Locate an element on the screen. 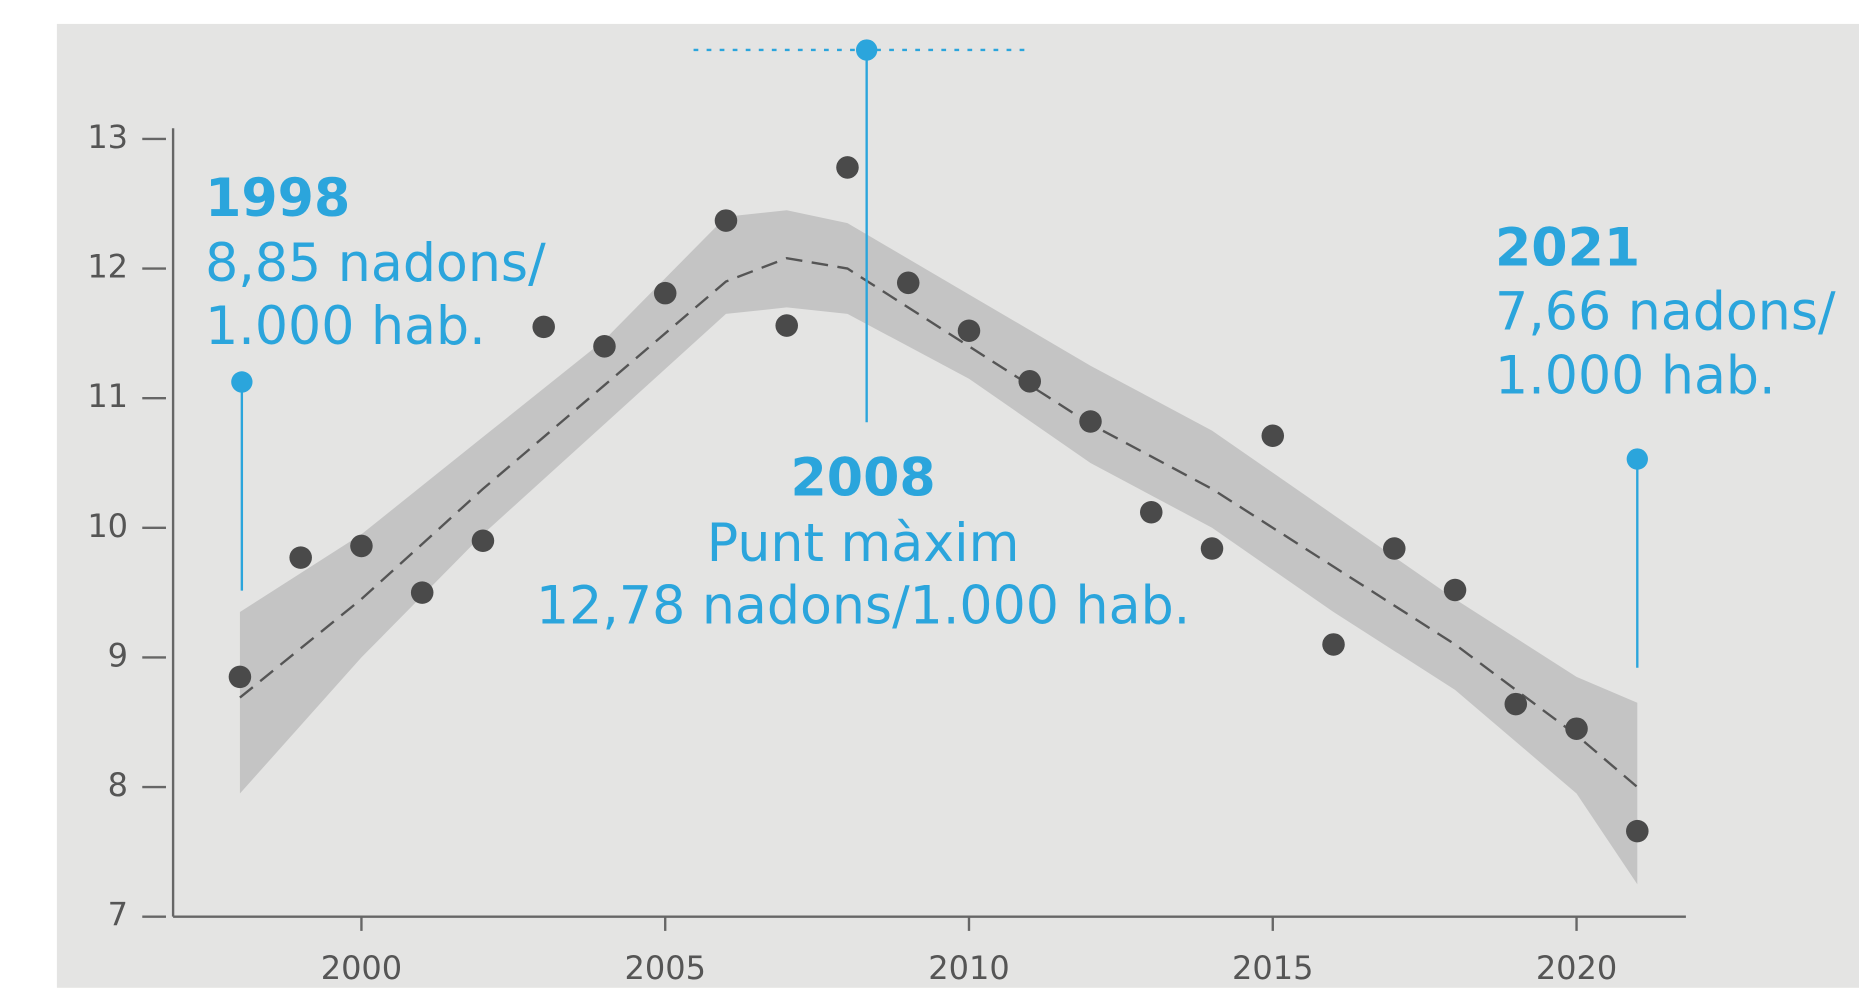 The height and width of the screenshot is (988, 1859). x-tick-label: 2020 is located at coordinates (1576, 968).